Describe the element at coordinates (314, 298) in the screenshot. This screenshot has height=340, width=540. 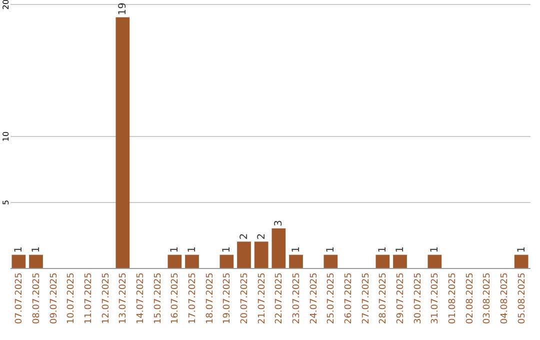
I see `x-tick-label: 24.07.2025` at that location.